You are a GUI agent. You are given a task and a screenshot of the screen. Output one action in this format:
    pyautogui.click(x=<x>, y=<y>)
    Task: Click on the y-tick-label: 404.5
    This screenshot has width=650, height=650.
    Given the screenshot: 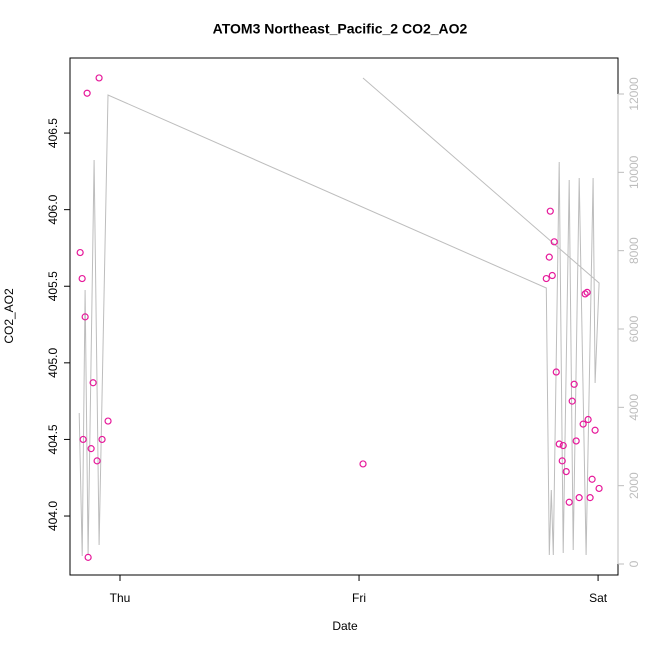 What is the action you would take?
    pyautogui.click(x=53, y=439)
    